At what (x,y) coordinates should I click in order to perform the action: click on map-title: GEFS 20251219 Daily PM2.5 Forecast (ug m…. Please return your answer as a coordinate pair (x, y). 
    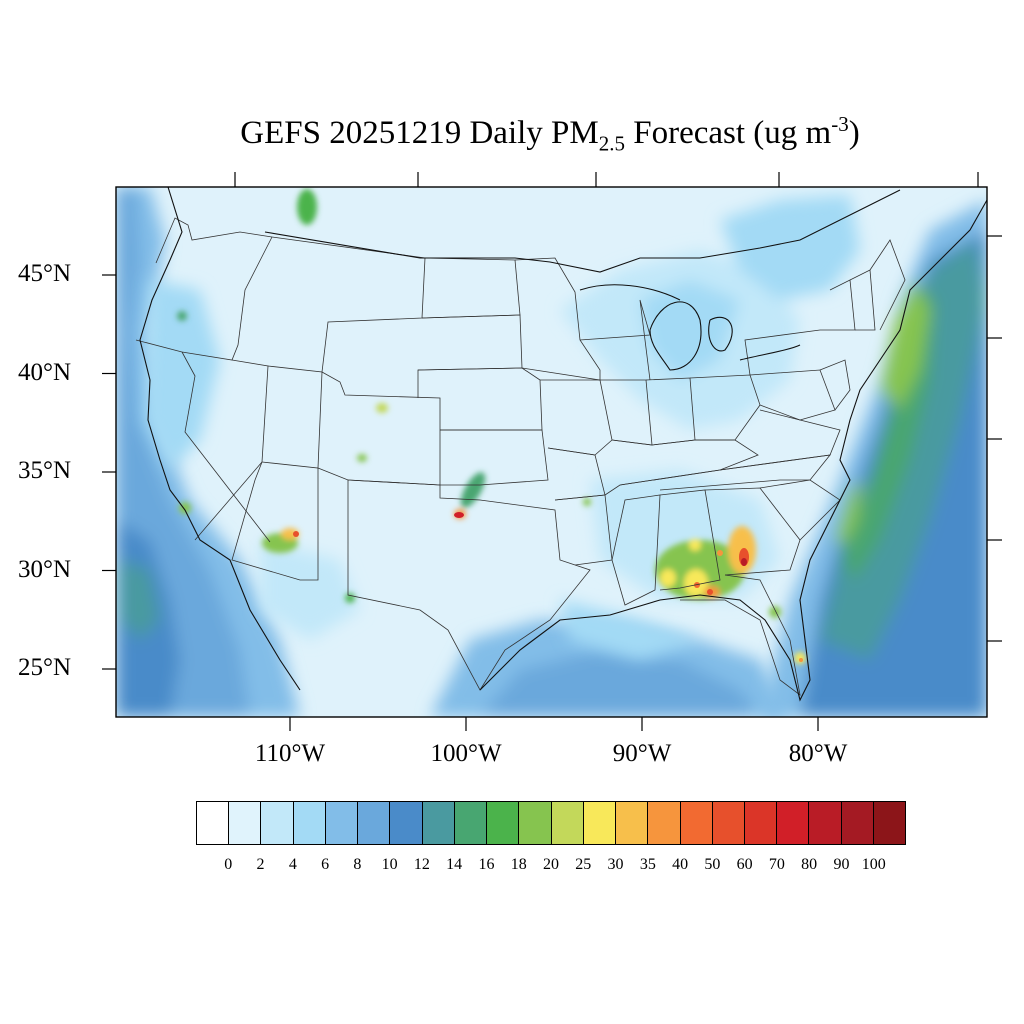
    Looking at the image, I should click on (550, 134).